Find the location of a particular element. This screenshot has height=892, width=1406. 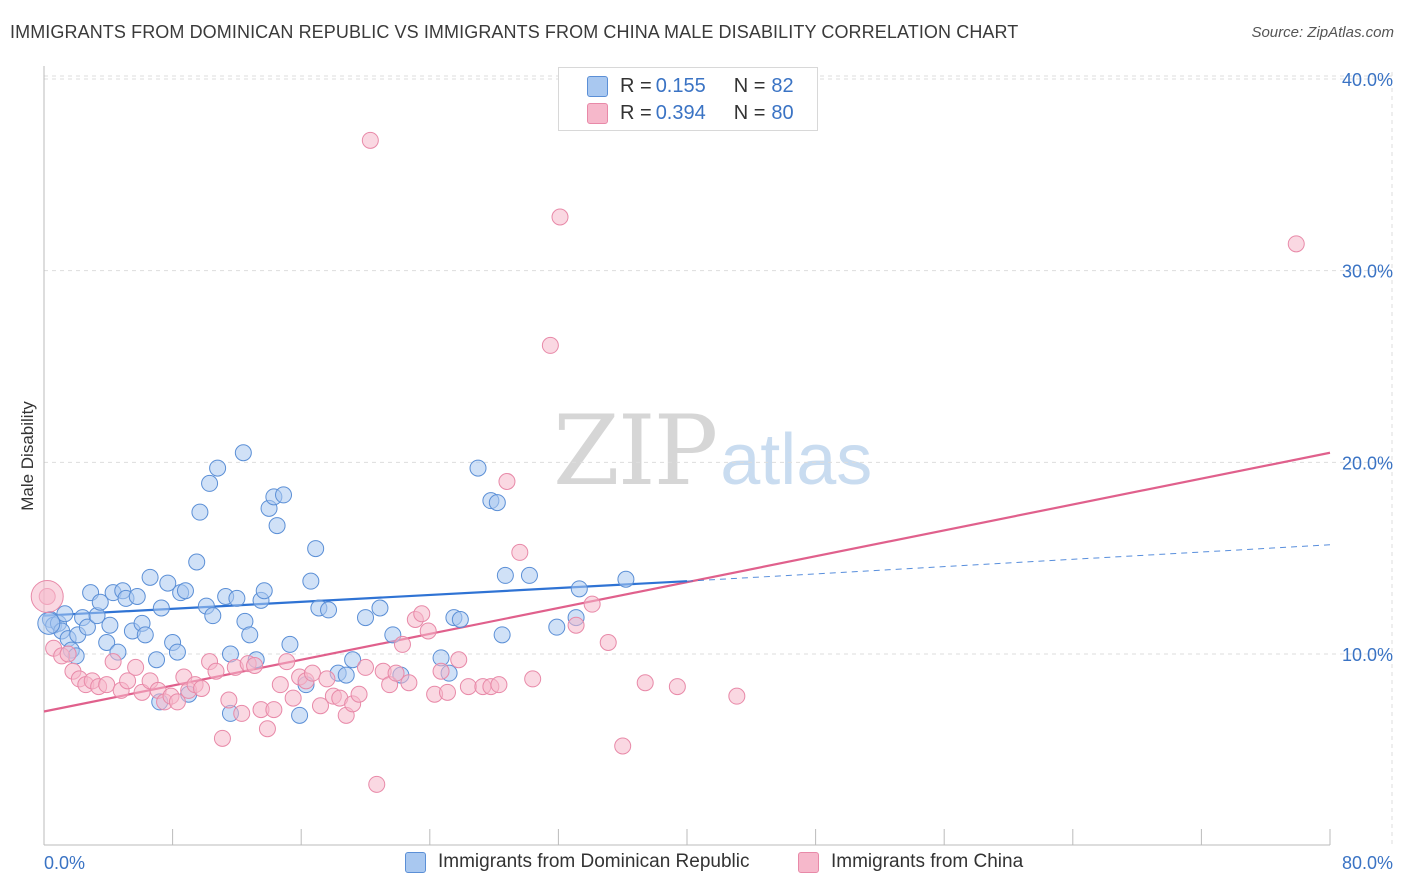

correlation-legend: R = 0.155 N = 82 R = 0.394 N = 80 is located at coordinates (688, 99).